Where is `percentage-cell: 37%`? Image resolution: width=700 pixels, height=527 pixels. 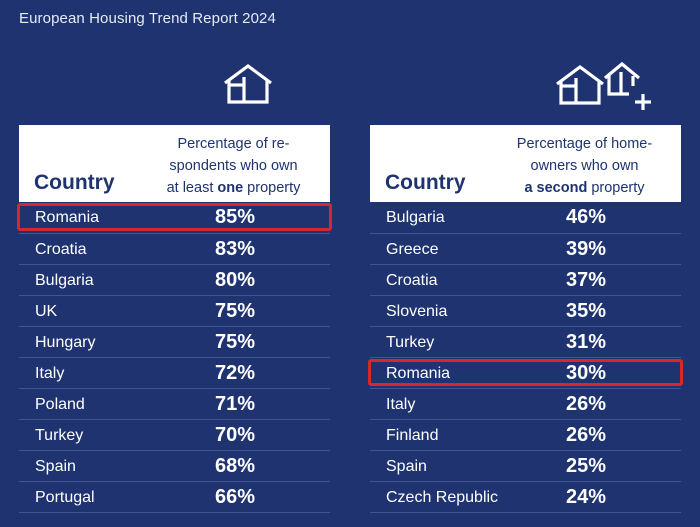 percentage-cell: 37% is located at coordinates (586, 280).